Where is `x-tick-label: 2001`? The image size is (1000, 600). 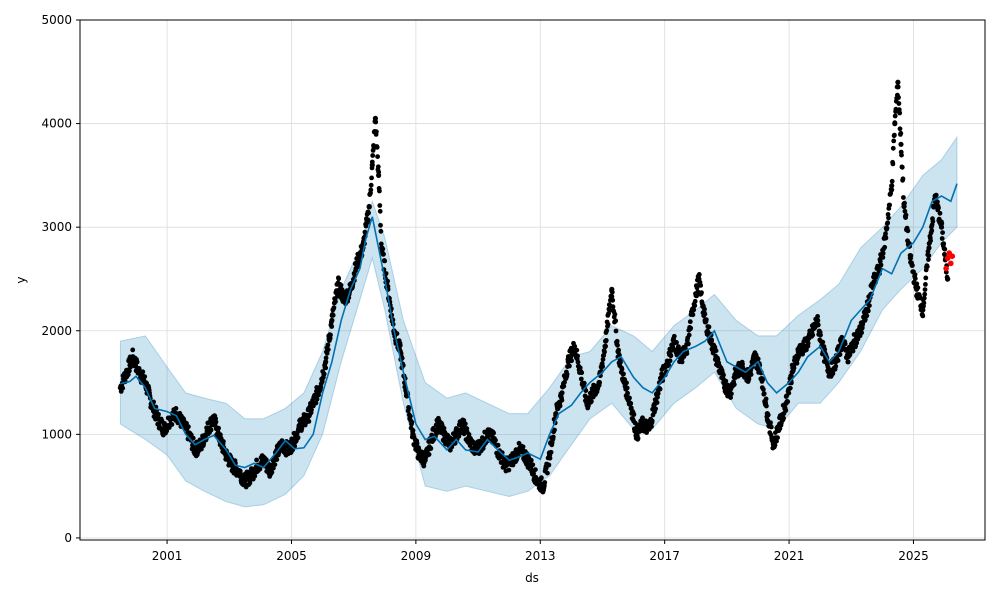 x-tick-label: 2001 is located at coordinates (167, 556).